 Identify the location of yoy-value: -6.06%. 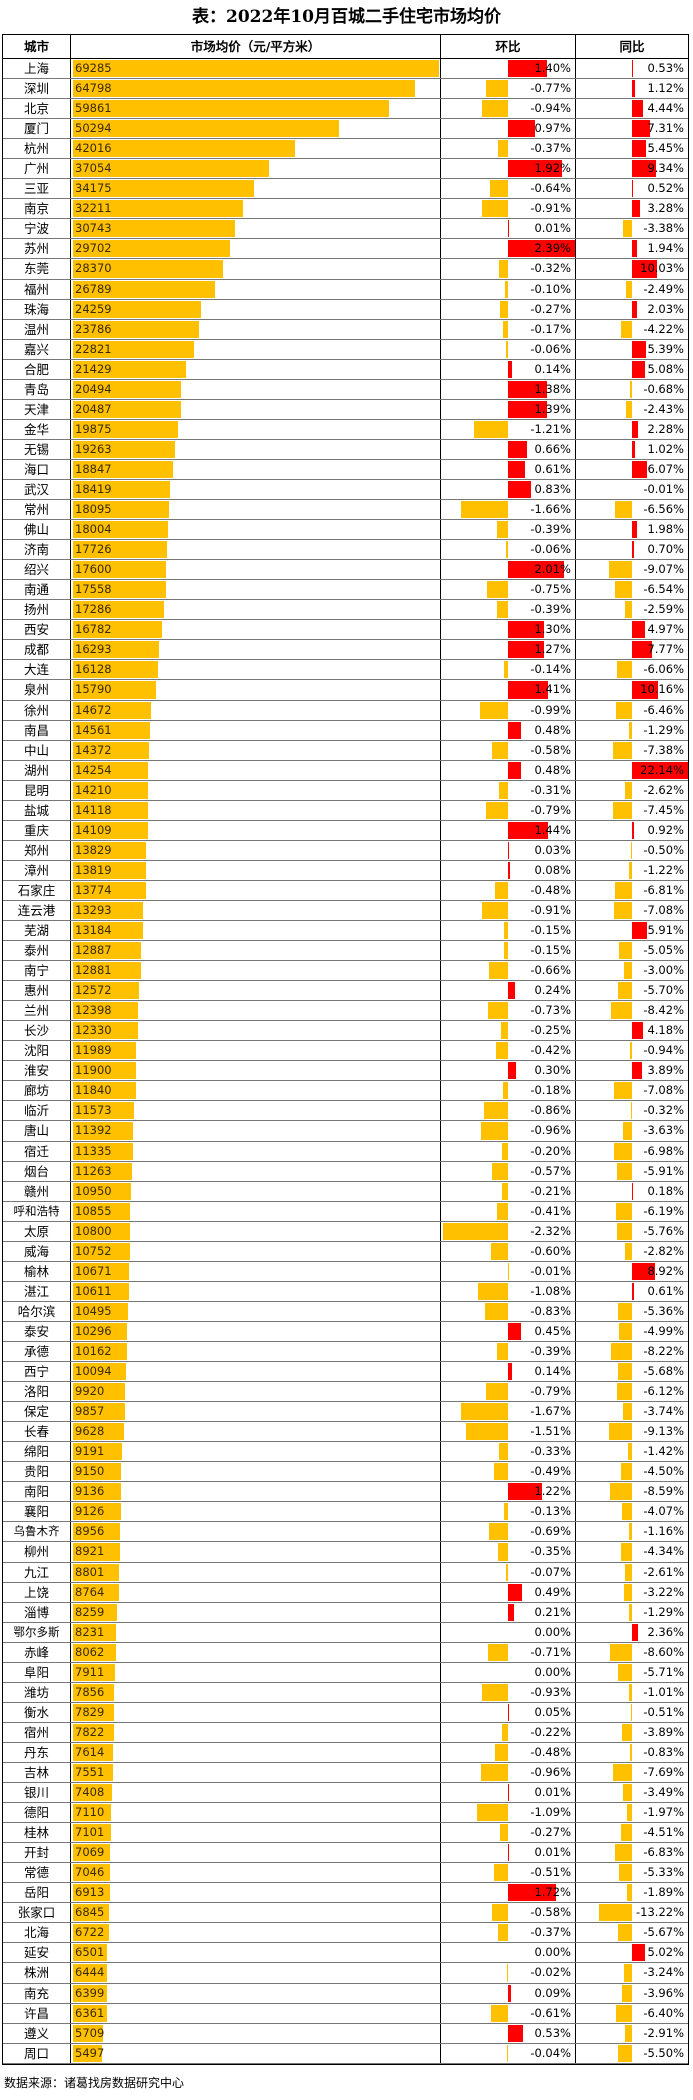
(663, 669).